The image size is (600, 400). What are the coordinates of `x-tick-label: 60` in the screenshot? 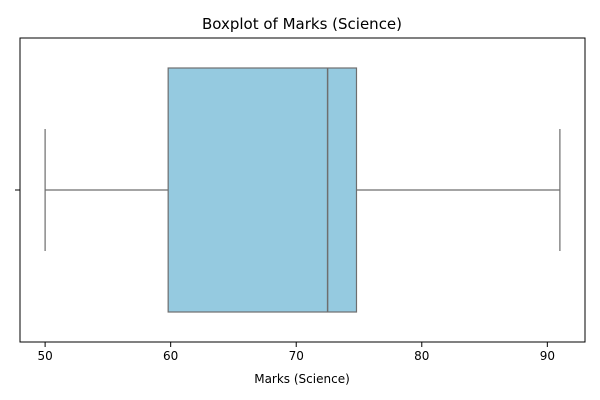 It's located at (170, 356).